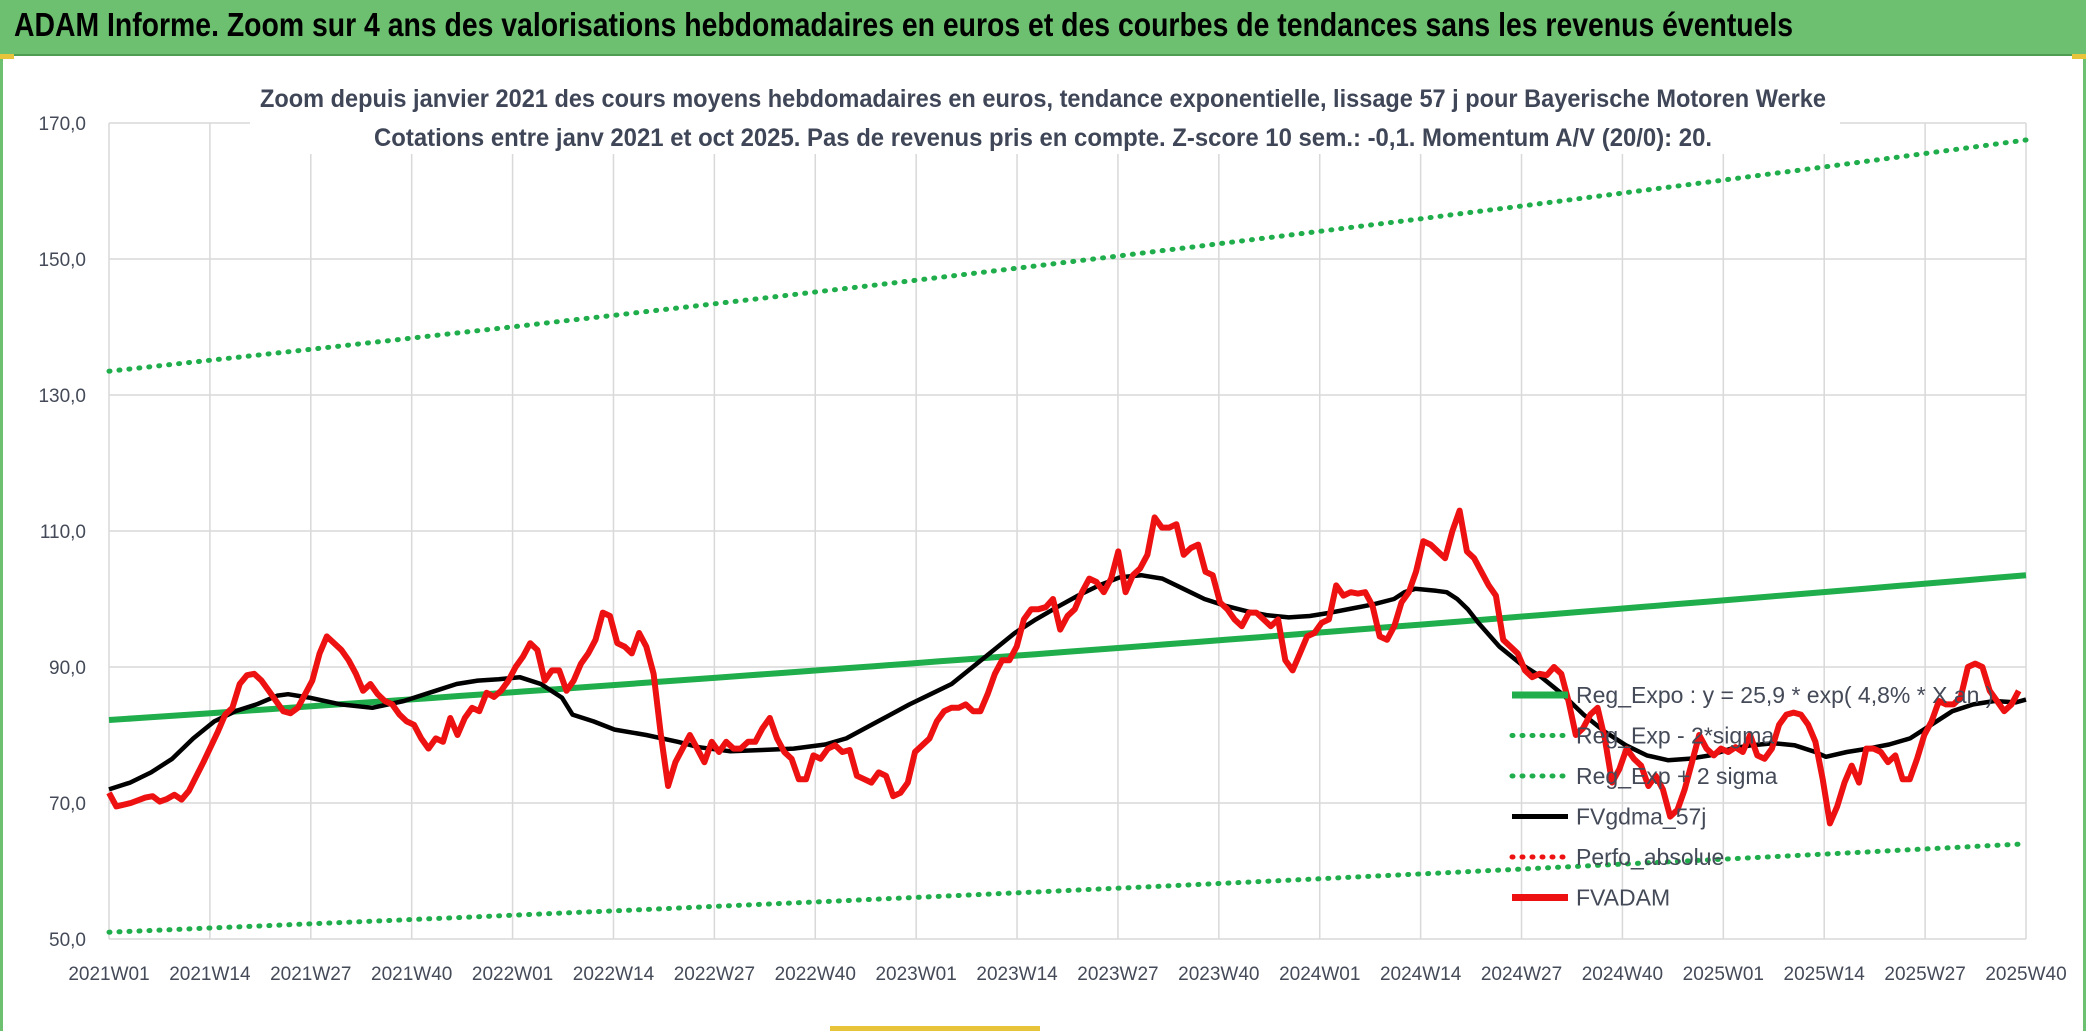  Describe the element at coordinates (1319, 974) in the screenshot. I see `x-tick-label: 2024W01` at that location.